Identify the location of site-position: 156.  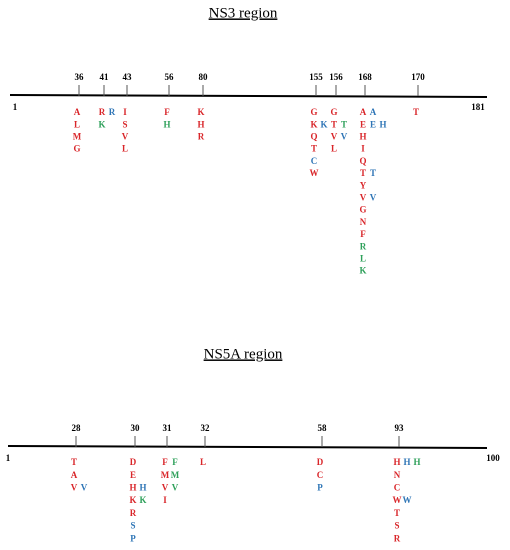
(336, 77).